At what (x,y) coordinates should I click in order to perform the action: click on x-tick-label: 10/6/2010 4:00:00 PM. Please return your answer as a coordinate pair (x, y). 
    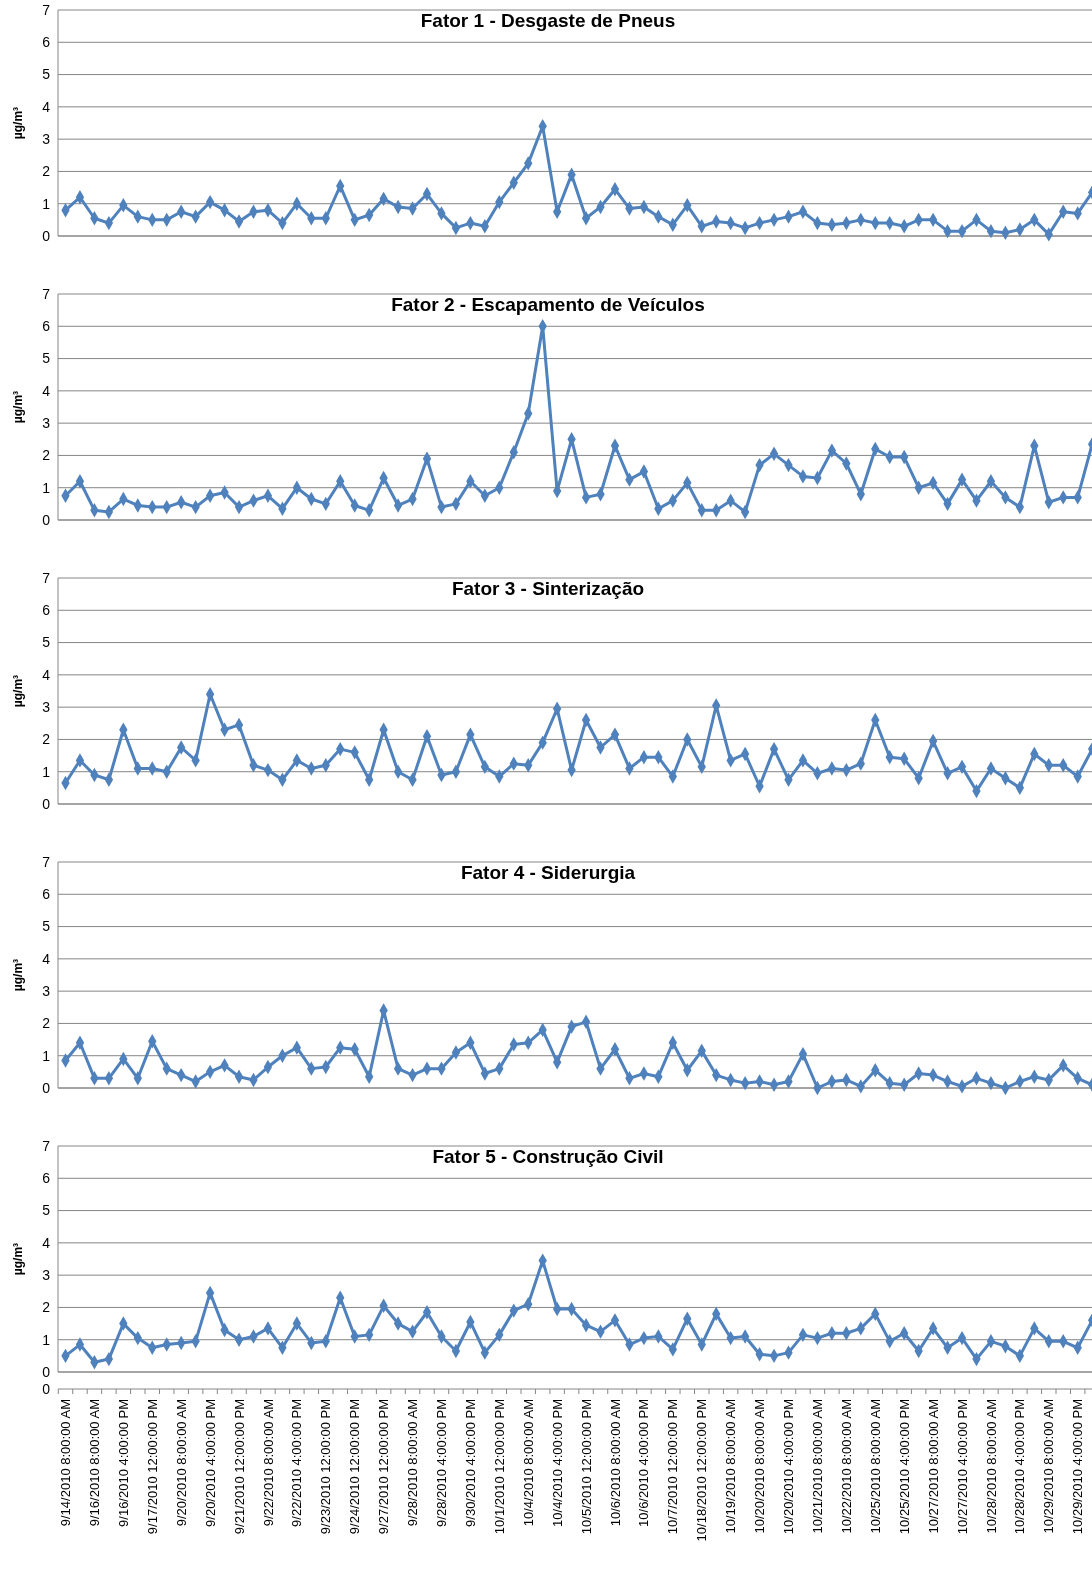
    Looking at the image, I should click on (644, 1463).